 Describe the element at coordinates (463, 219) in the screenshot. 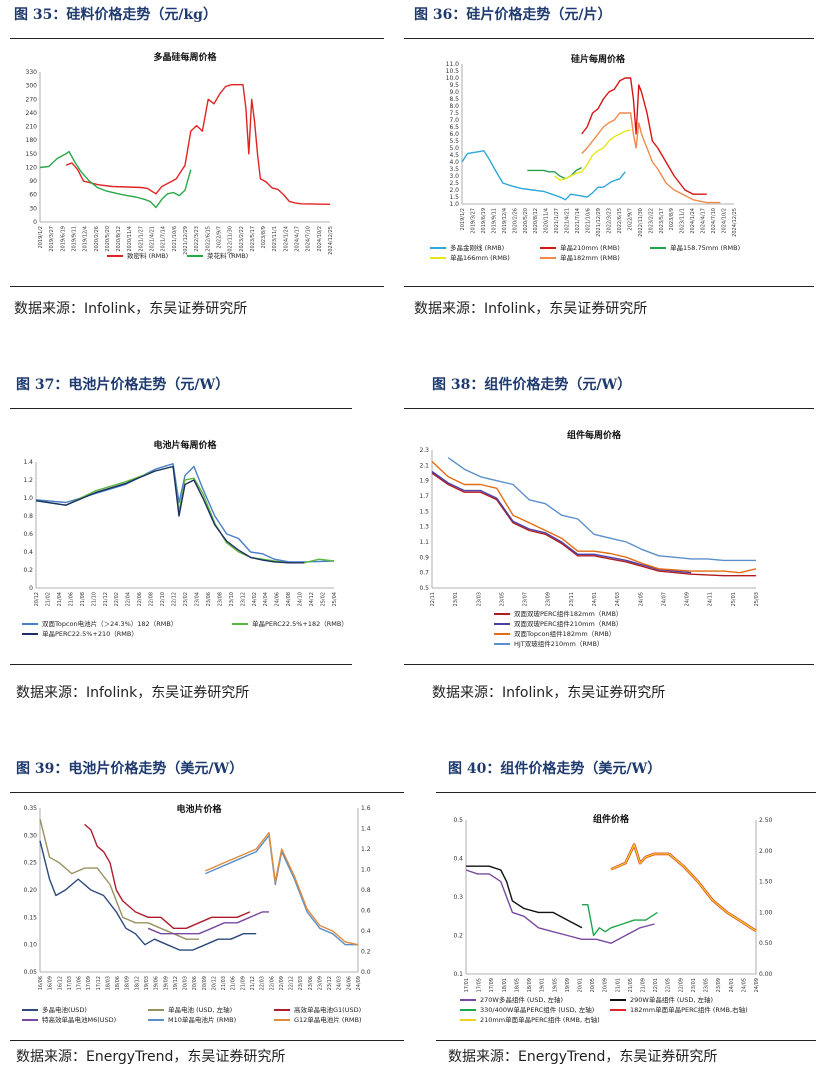

I see `x-tick-label: 2019/1/2` at that location.